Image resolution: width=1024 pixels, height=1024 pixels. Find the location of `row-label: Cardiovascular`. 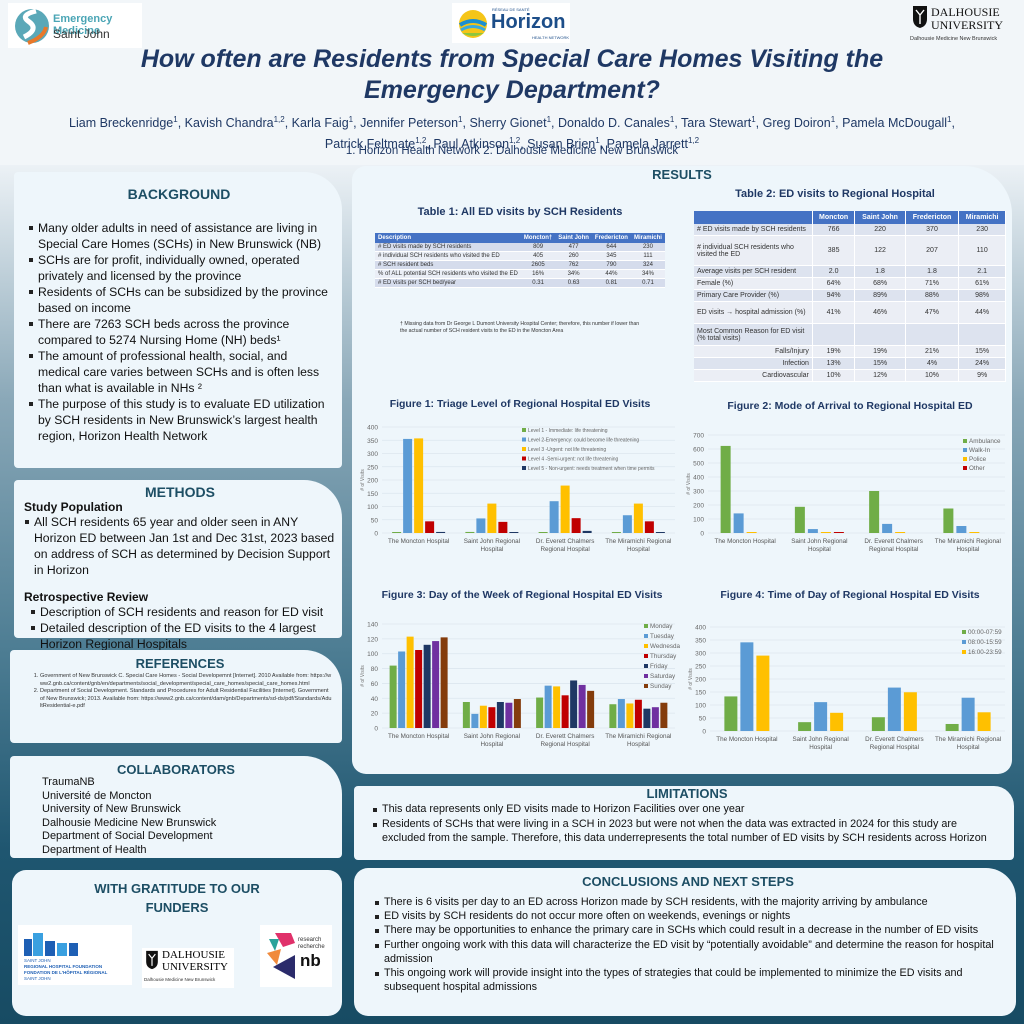

row-label: Cardiovascular is located at coordinates (753, 375).